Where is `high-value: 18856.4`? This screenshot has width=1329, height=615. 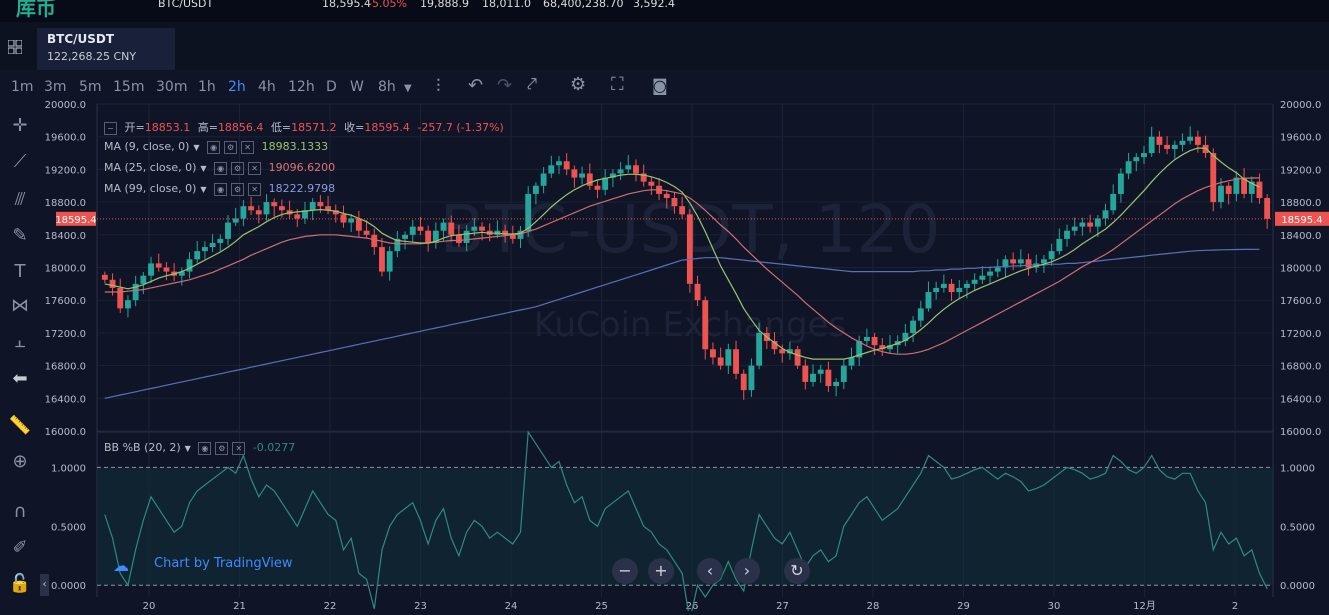
high-value: 18856.4 is located at coordinates (240, 127).